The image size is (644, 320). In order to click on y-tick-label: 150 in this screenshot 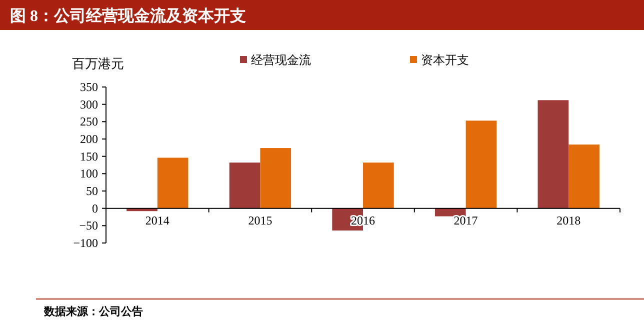, I will do `click(89, 156)`.